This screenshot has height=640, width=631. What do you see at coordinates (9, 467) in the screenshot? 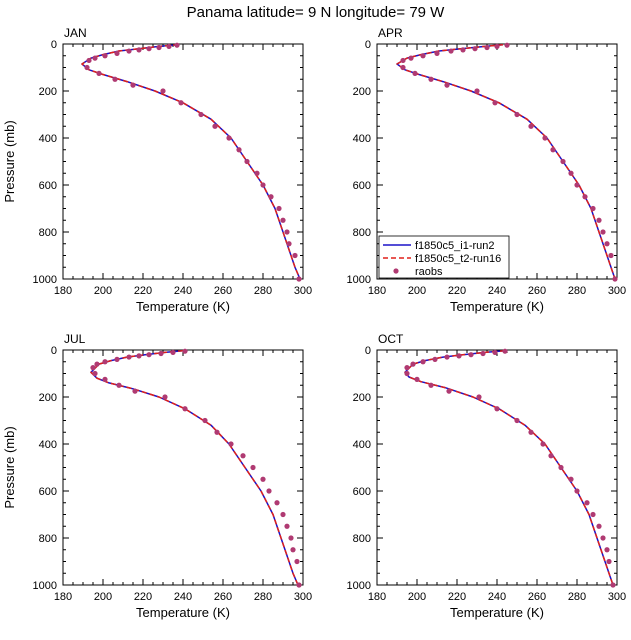
I see `y-axis-label: Pressure (mb)` at bounding box center [9, 467].